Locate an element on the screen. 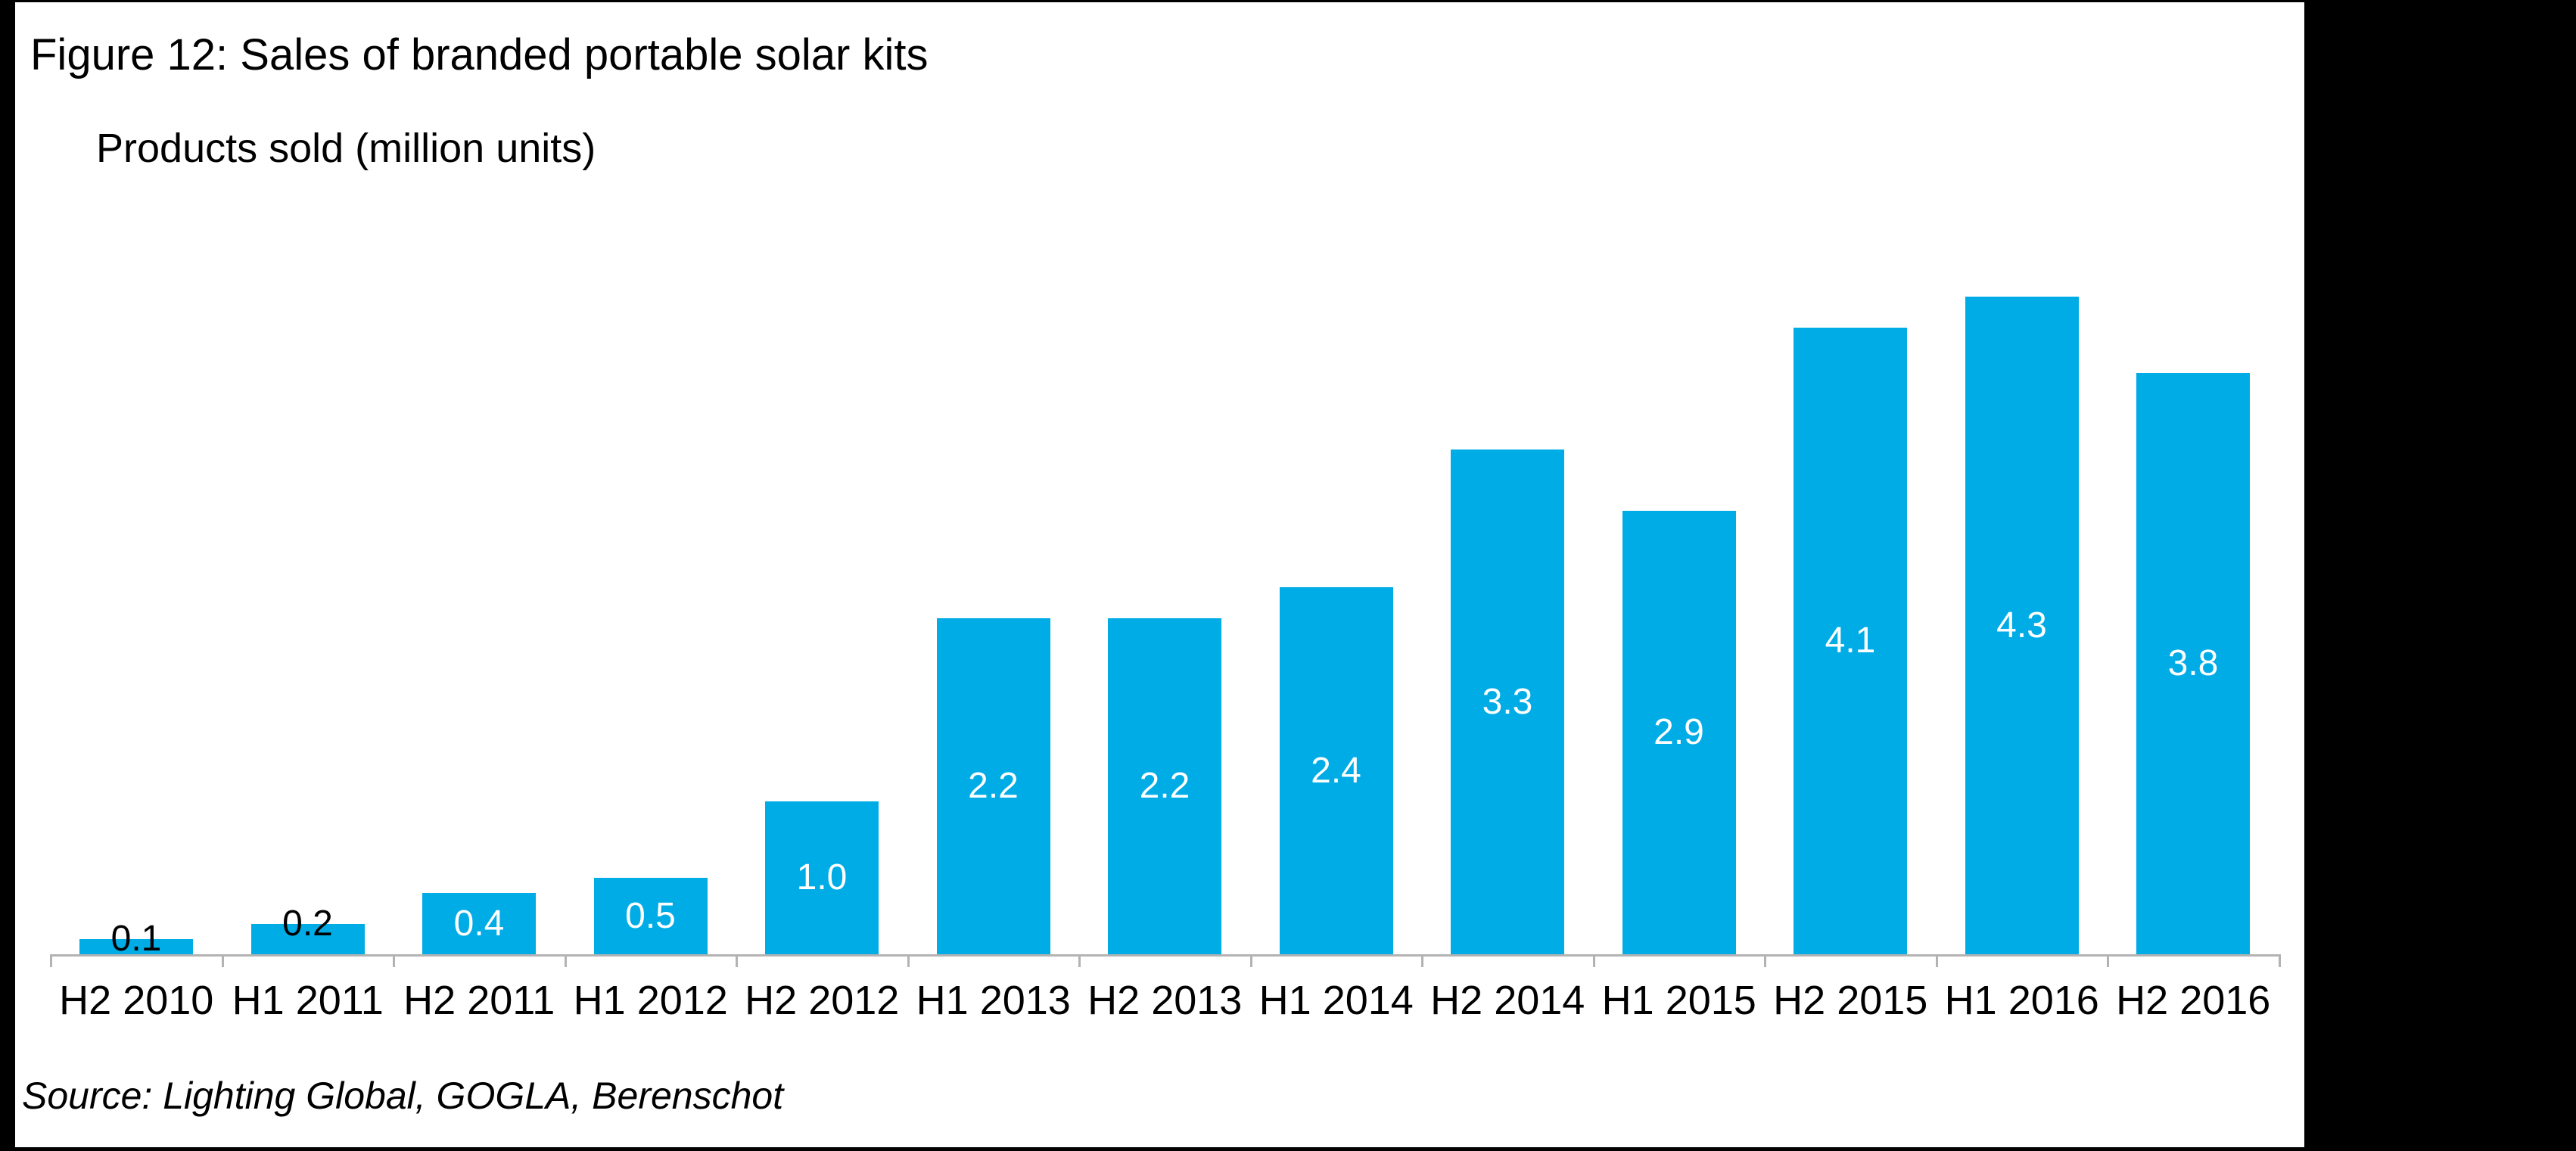 This screenshot has height=1151, width=2576. bar-value-label: 4.1 is located at coordinates (1851, 641).